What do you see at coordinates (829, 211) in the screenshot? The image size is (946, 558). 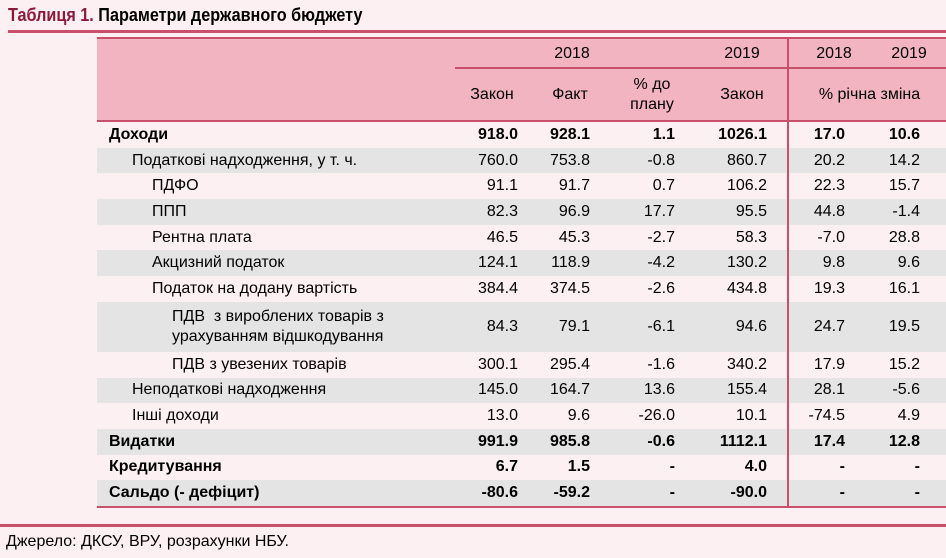 I see `row-value: 44.8` at bounding box center [829, 211].